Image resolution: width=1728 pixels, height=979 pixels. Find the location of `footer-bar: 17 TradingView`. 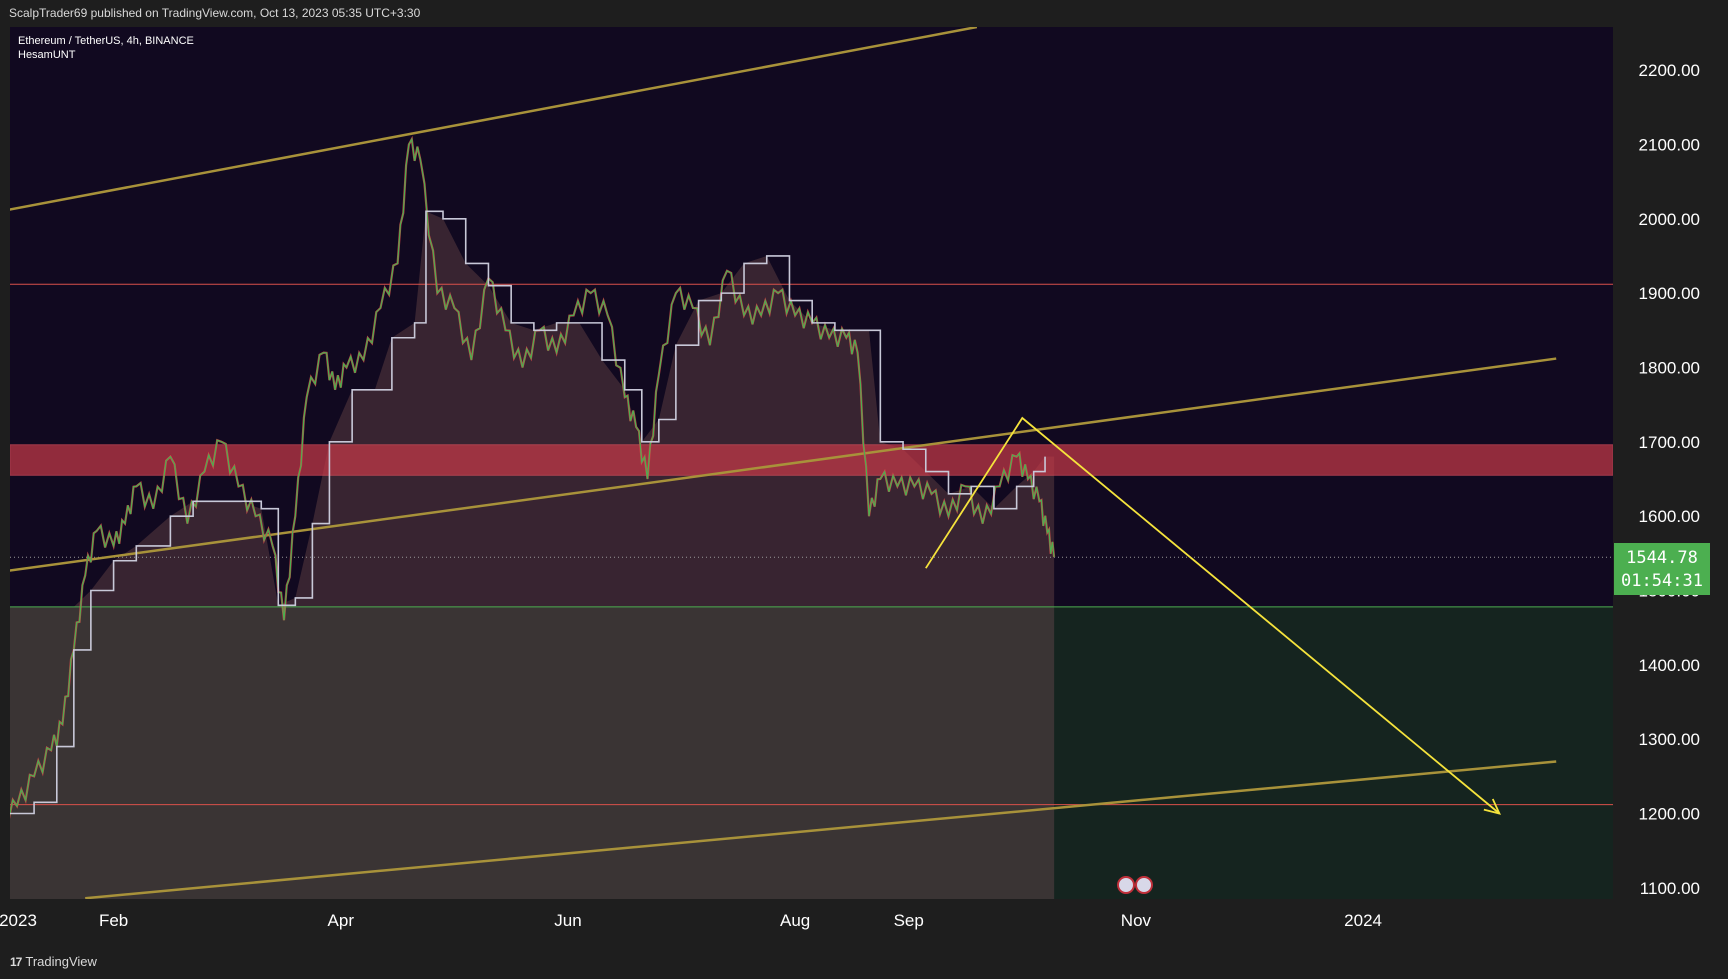

footer-bar: 17 TradingView is located at coordinates (864, 962).